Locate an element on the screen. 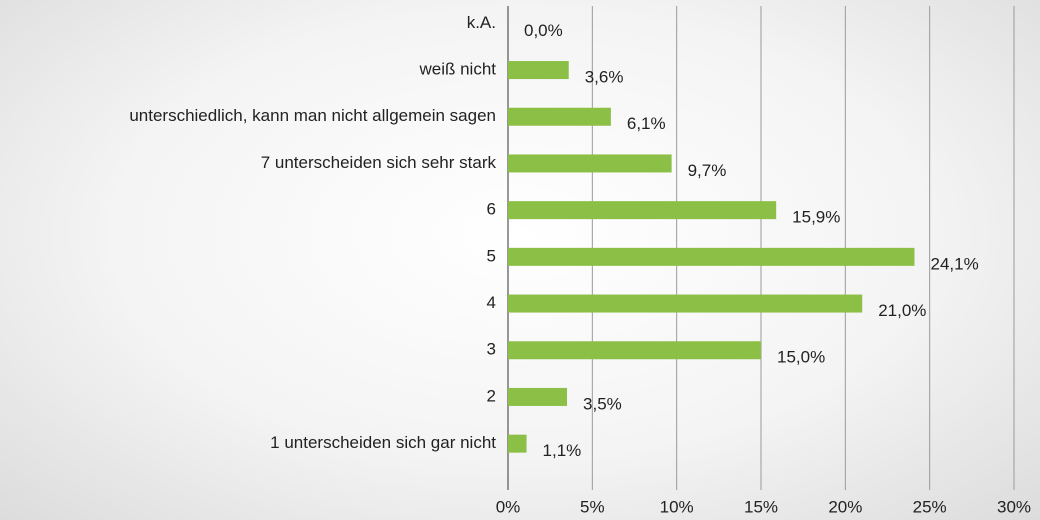 Image resolution: width=1040 pixels, height=520 pixels. x-tick-label: 30% is located at coordinates (1014, 506).